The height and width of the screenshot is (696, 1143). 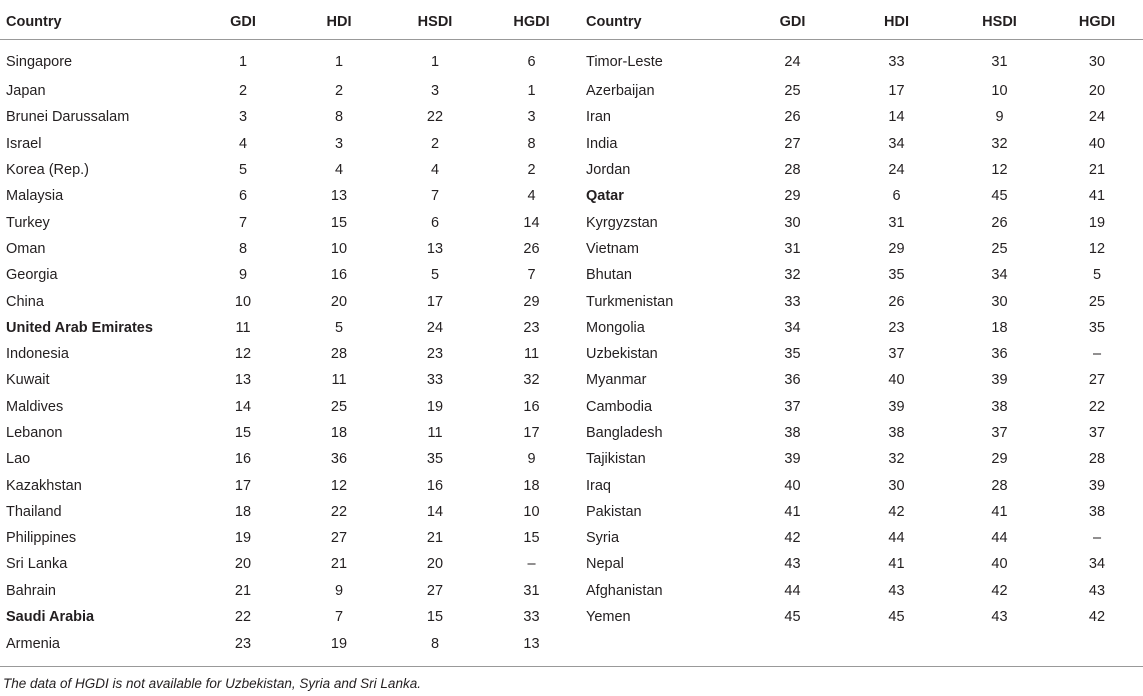 I want to click on hdi-rank-cell: 28, so click(x=339, y=354).